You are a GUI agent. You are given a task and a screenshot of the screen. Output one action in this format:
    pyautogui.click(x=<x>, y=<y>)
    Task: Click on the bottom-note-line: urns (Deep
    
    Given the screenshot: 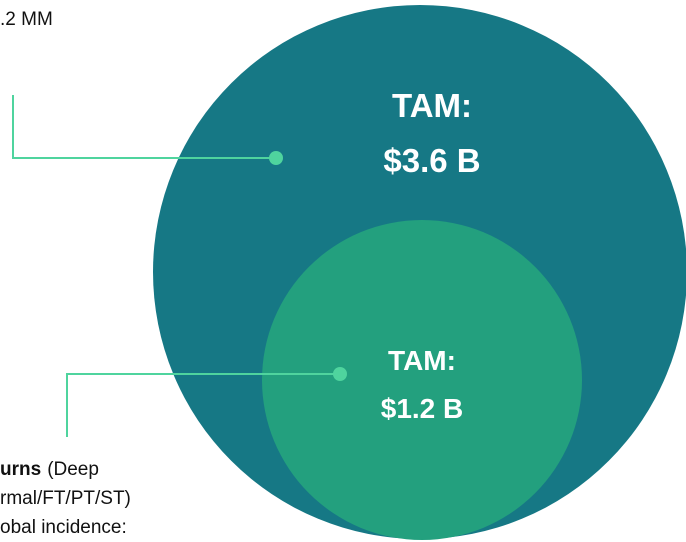 What is the action you would take?
    pyautogui.click(x=49, y=469)
    